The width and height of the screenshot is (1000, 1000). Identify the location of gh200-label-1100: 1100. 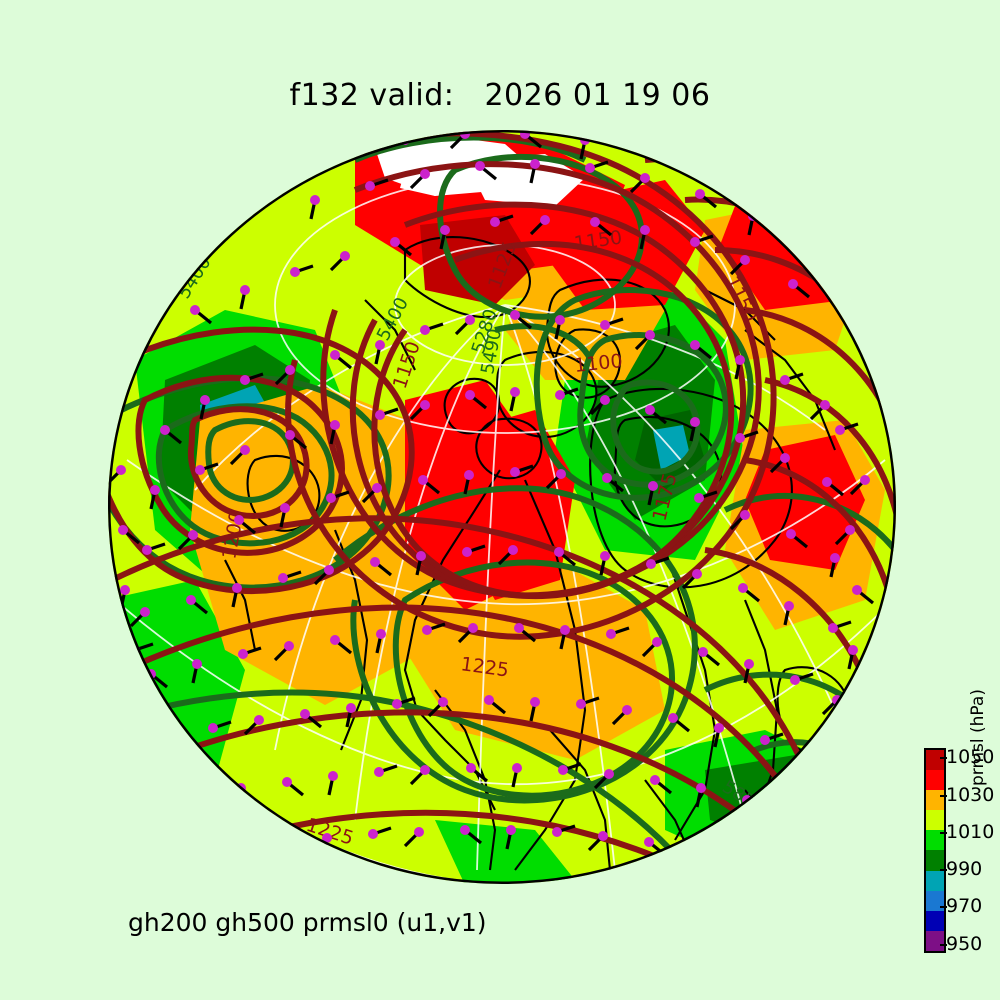
(598, 363).